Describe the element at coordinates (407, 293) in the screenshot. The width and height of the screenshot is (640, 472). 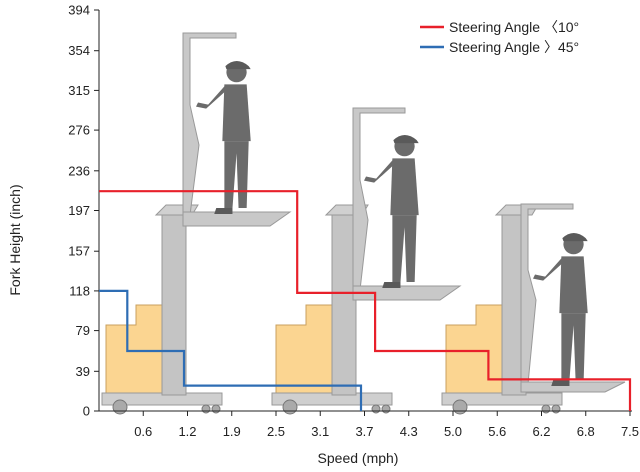
I see `forklift-2-platform` at that location.